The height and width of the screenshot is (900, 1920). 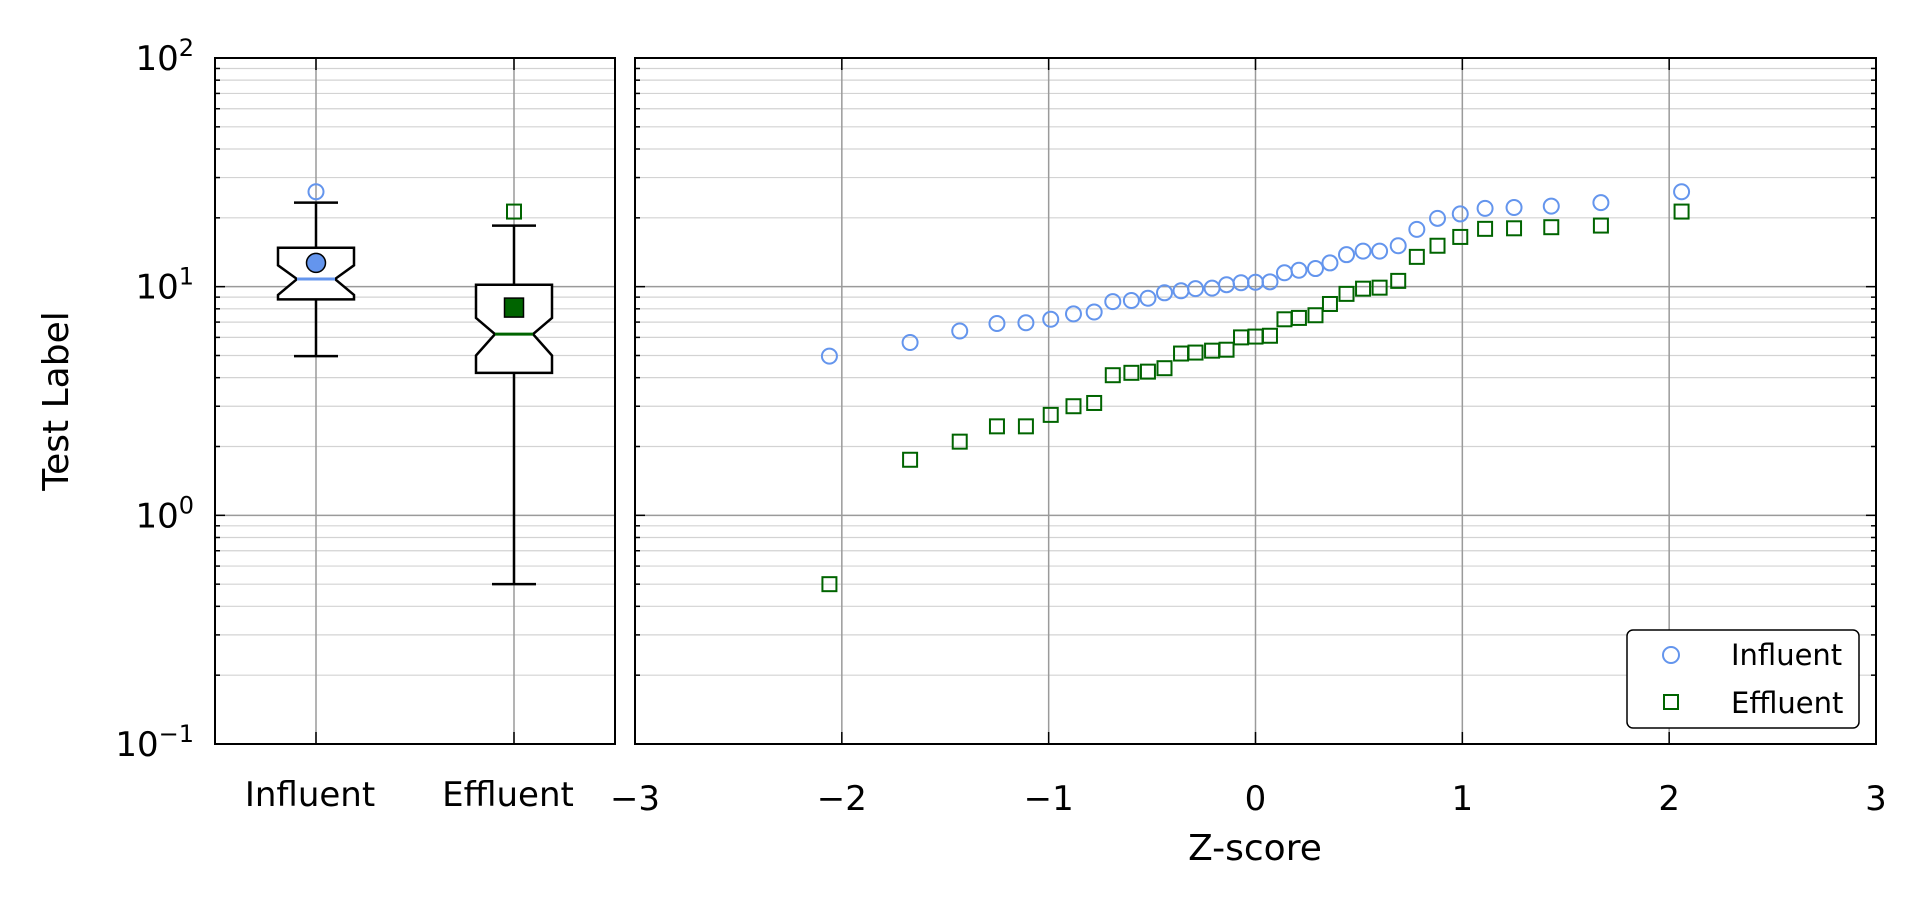 What do you see at coordinates (1671, 655) in the screenshot?
I see `legend-marker-influent` at bounding box center [1671, 655].